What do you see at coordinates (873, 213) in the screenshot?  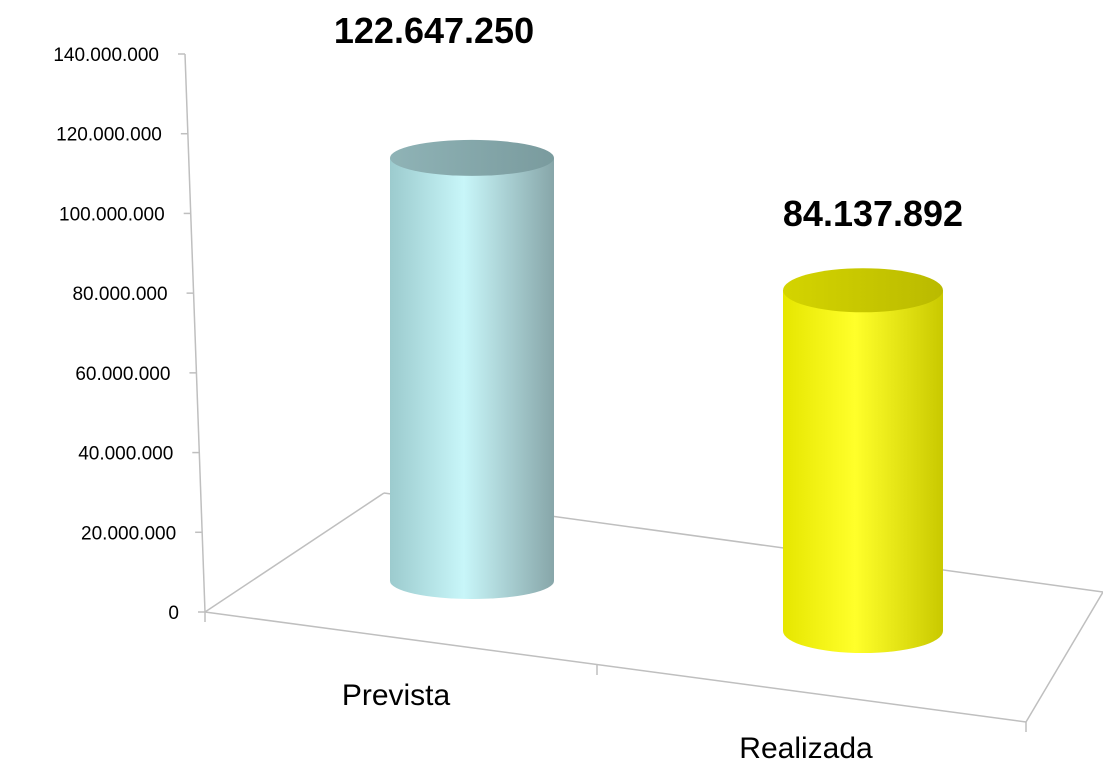 I see `data-label: 84.137.892` at bounding box center [873, 213].